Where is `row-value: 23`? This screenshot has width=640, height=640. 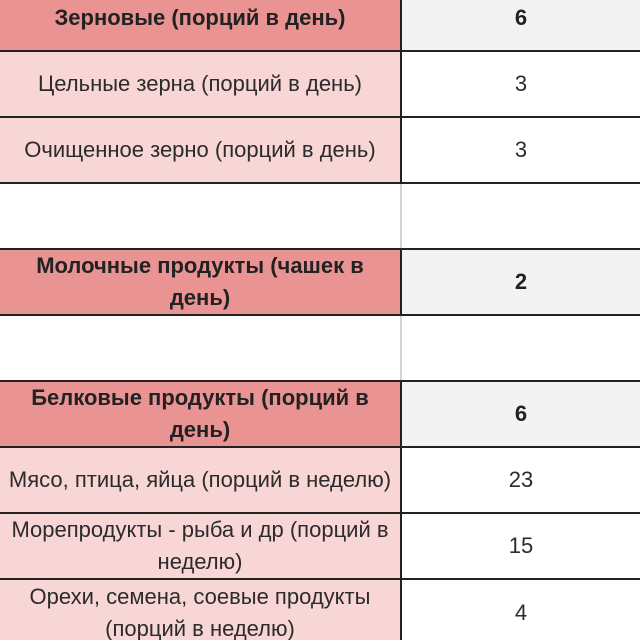
row-value: 23 is located at coordinates (521, 480).